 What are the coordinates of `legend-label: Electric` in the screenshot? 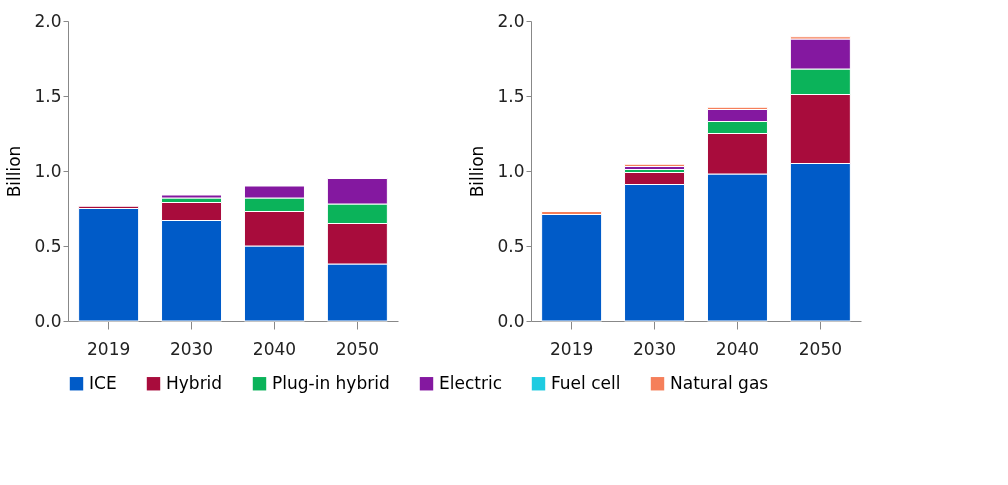 It's located at (470, 382).